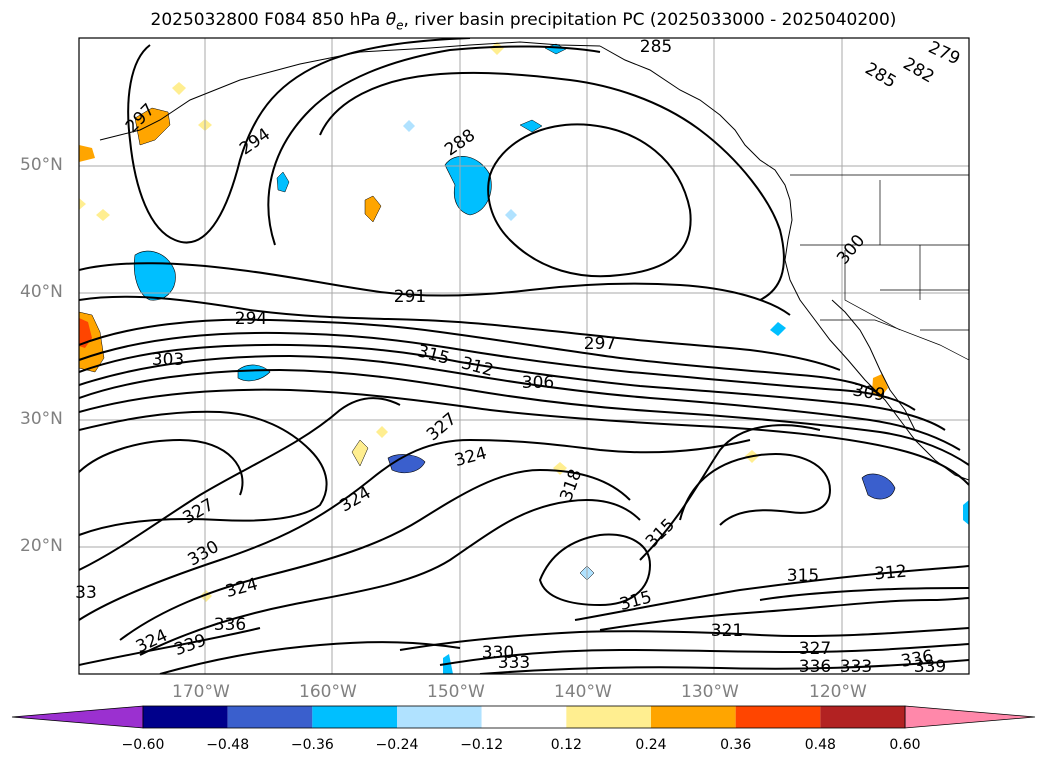  I want to click on colorbar-tick-label: −0.60, so click(143, 745).